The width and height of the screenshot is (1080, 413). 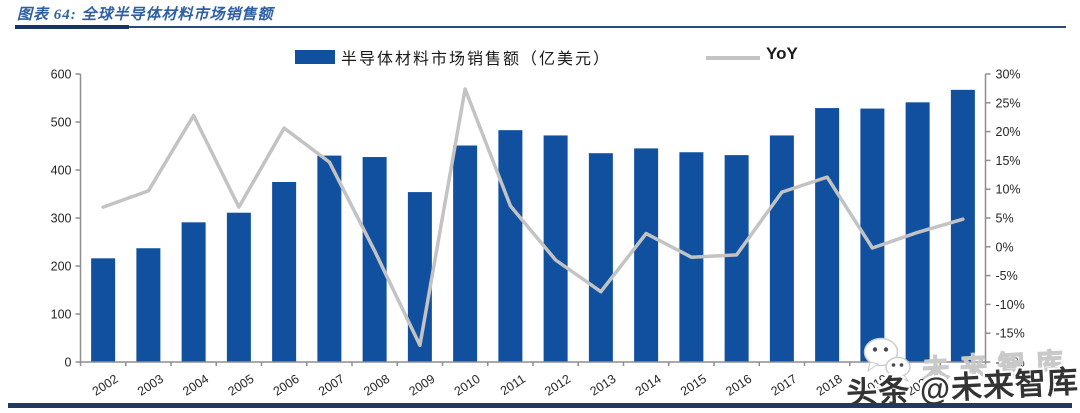 I want to click on bar-2002, so click(x=103, y=310).